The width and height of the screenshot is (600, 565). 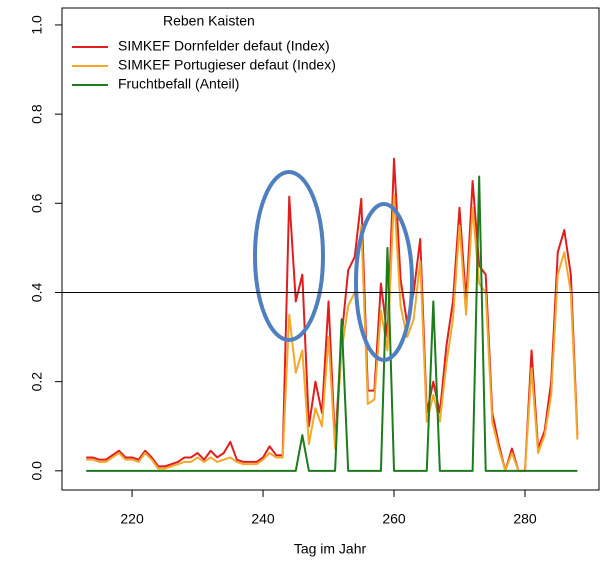 What do you see at coordinates (394, 519) in the screenshot?
I see `x-tick-label: 260` at bounding box center [394, 519].